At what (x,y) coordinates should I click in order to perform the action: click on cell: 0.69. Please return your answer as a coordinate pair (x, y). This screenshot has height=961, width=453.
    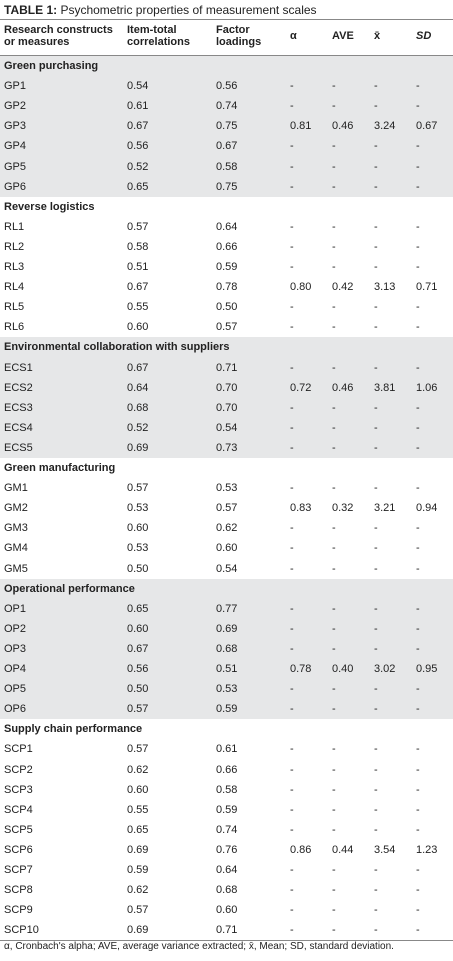
    Looking at the image, I should click on (138, 930).